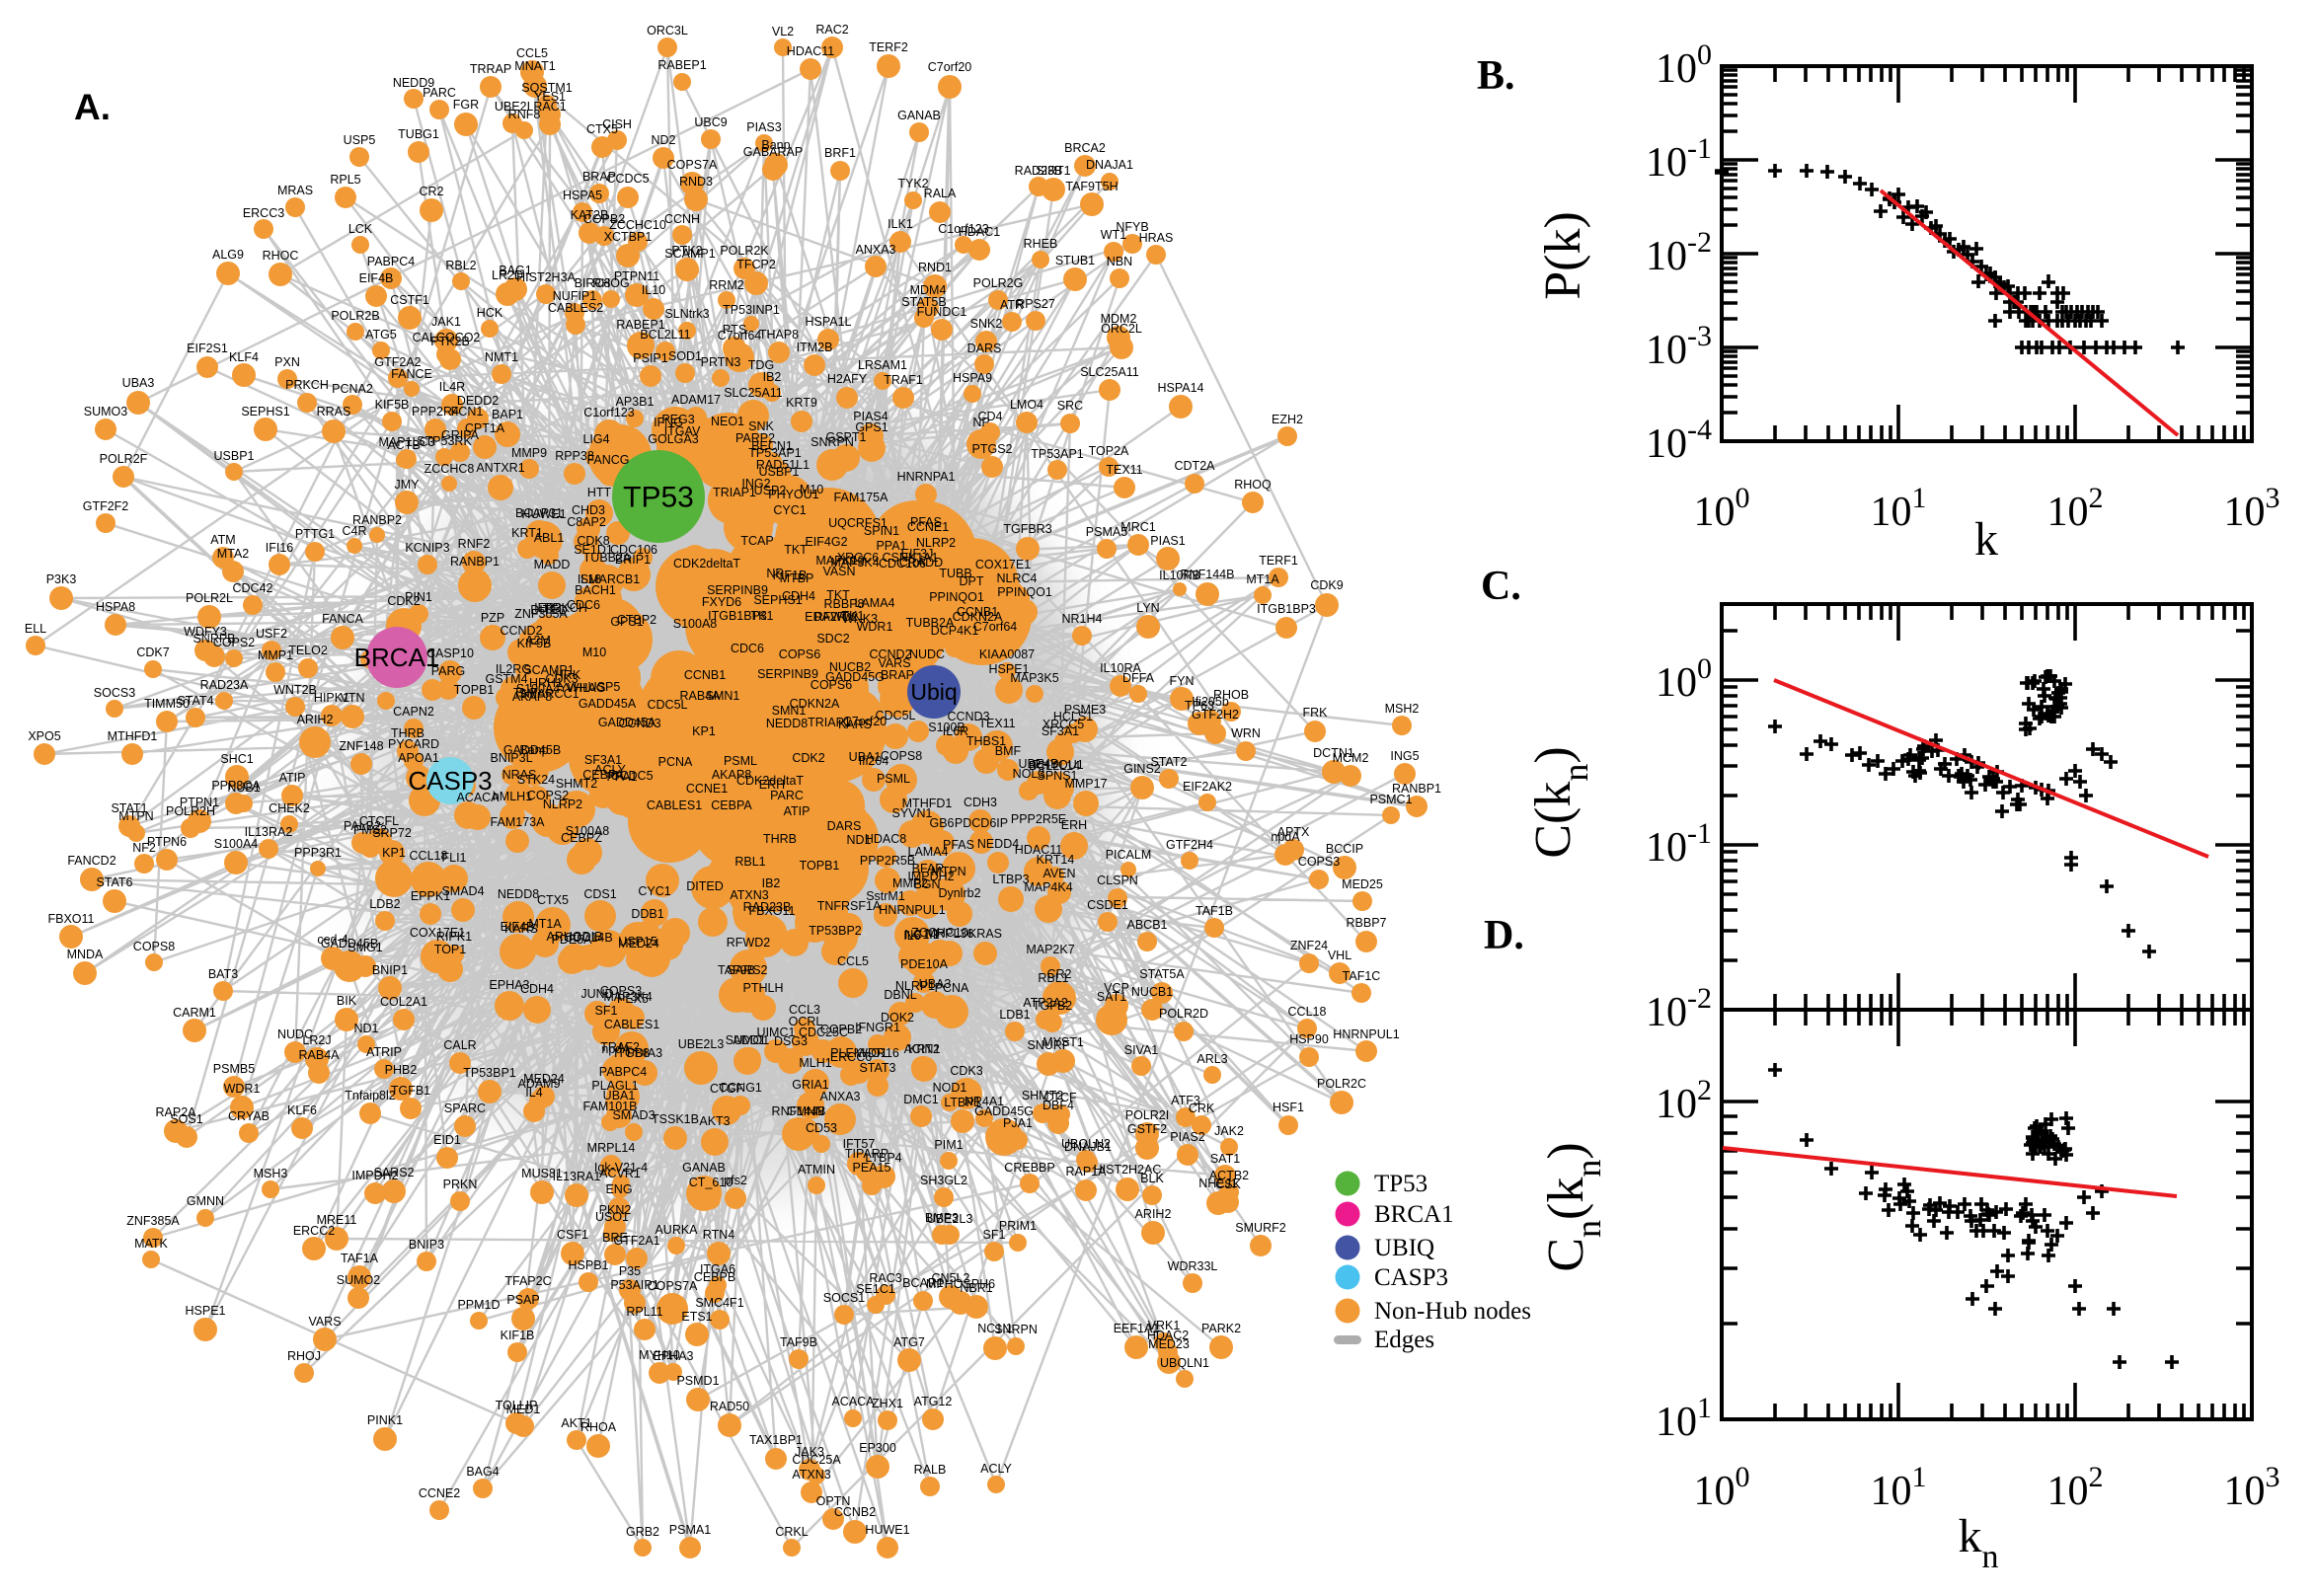 This screenshot has width=2316, height=1596. Describe the element at coordinates (734, 492) in the screenshot. I see `svg-text: TRIAP1` at that location.